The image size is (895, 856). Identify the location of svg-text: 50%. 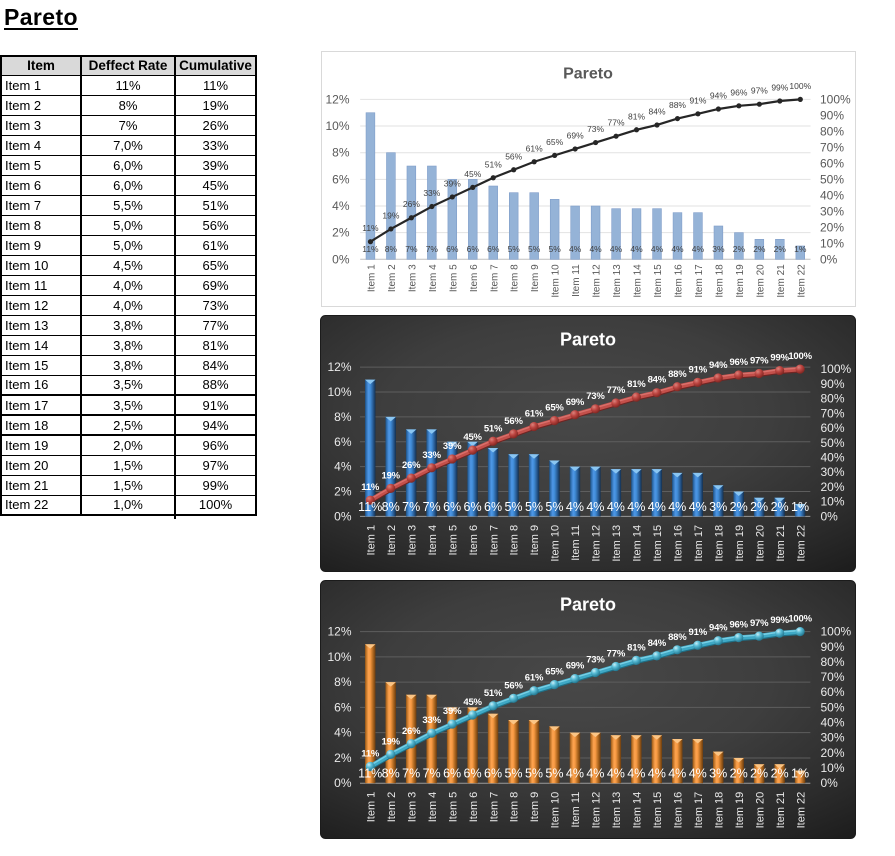
(833, 443).